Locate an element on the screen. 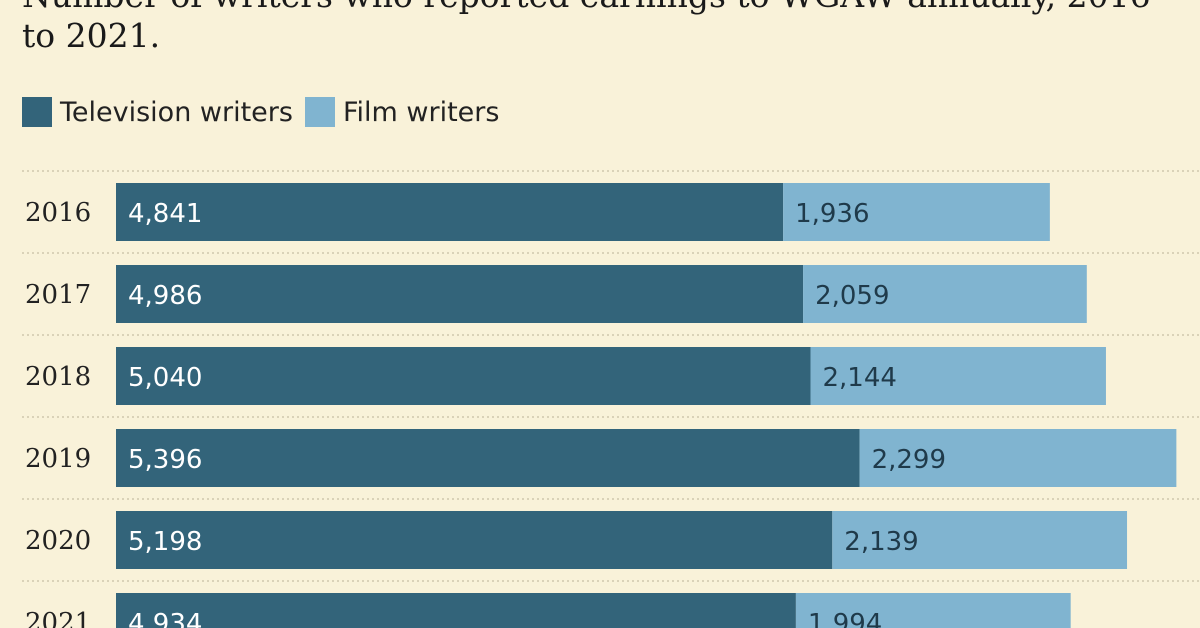 The height and width of the screenshot is (628, 1200). bar-film-2020 is located at coordinates (980, 540).